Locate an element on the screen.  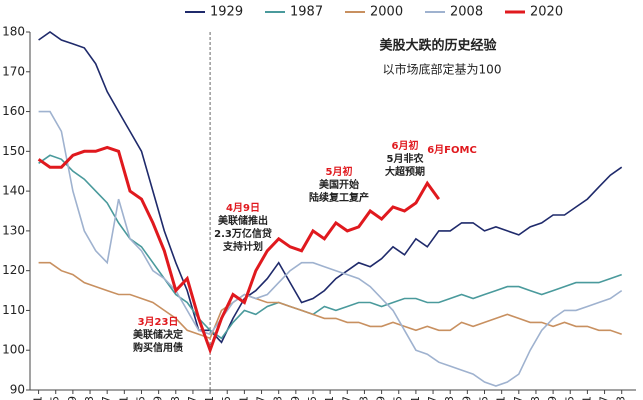
annotation: 6月初 is located at coordinates (405, 145).